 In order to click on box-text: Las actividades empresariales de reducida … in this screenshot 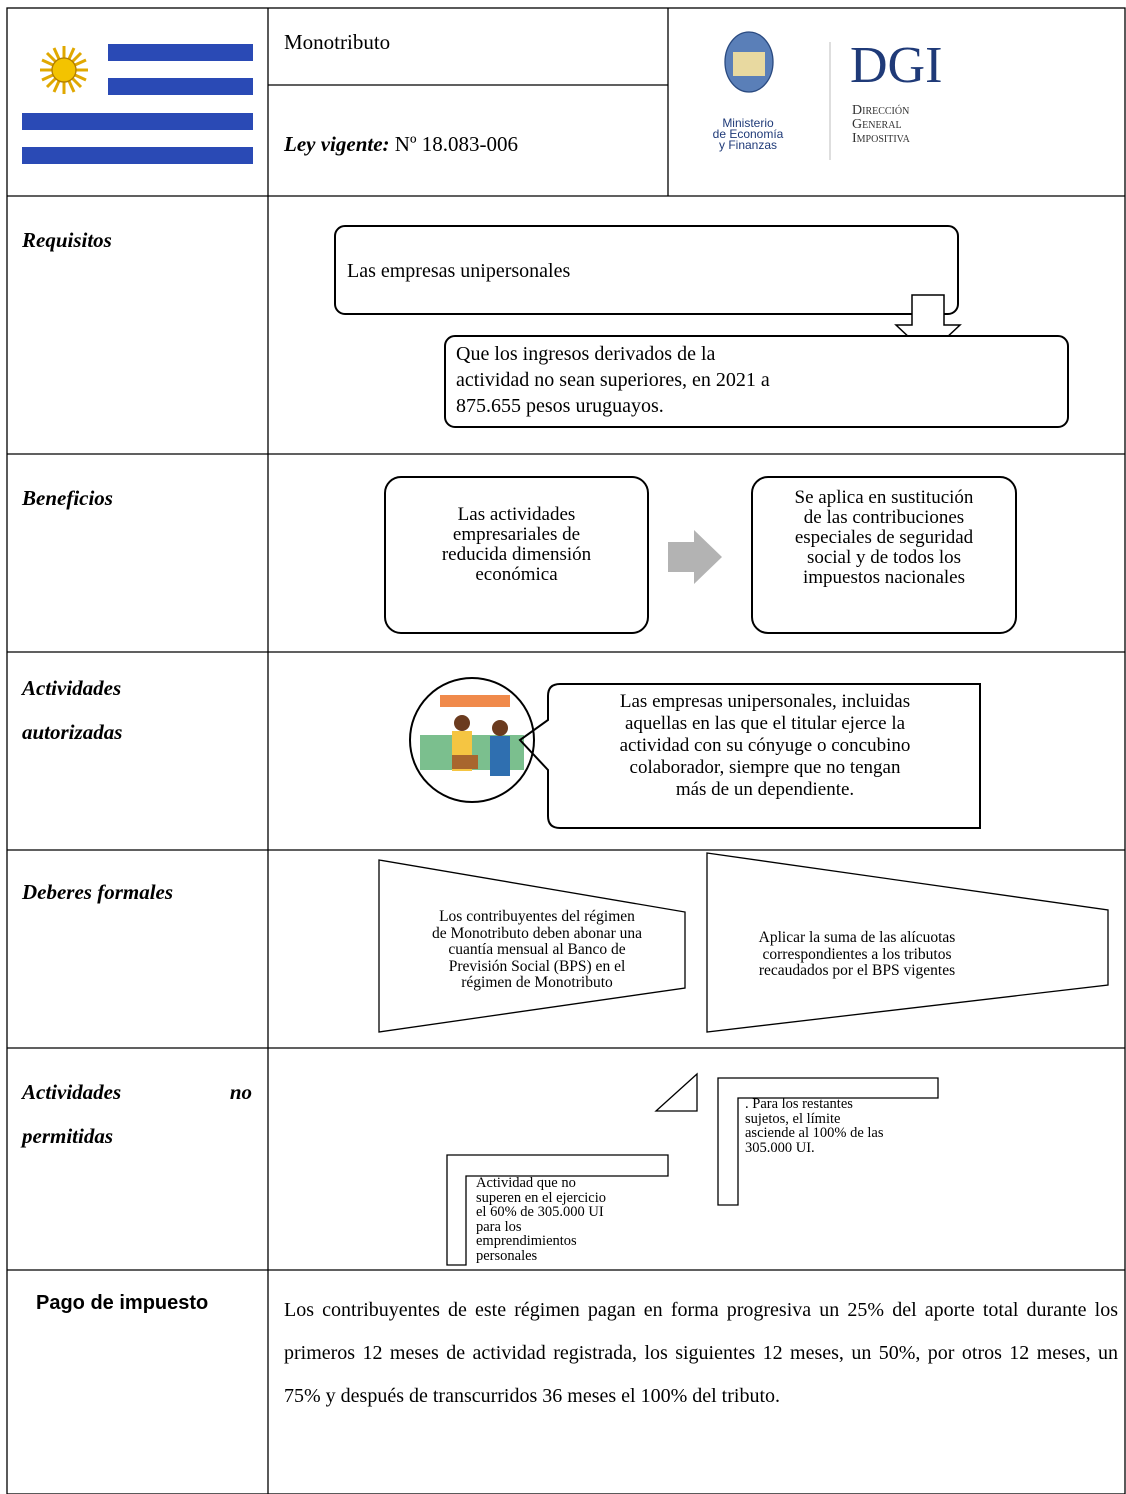, I will do `click(516, 545)`.